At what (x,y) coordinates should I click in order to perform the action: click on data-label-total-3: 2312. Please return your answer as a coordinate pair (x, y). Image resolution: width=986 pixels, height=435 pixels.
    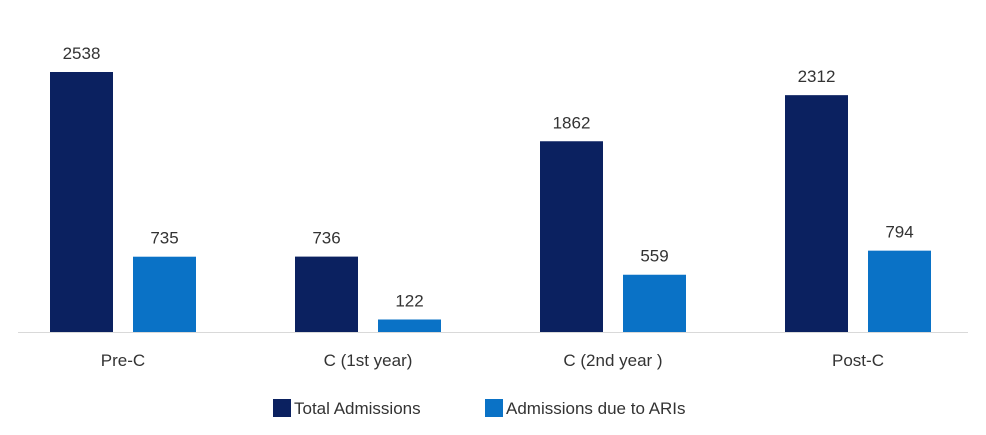
    Looking at the image, I should click on (817, 76).